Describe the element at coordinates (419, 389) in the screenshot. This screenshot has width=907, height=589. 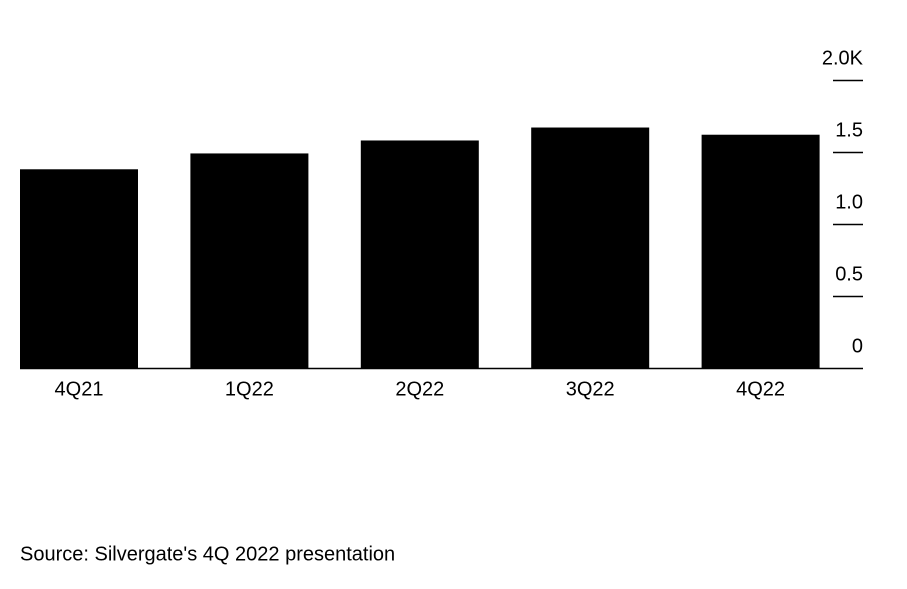
I see `x-tick-label: 2Q22` at that location.